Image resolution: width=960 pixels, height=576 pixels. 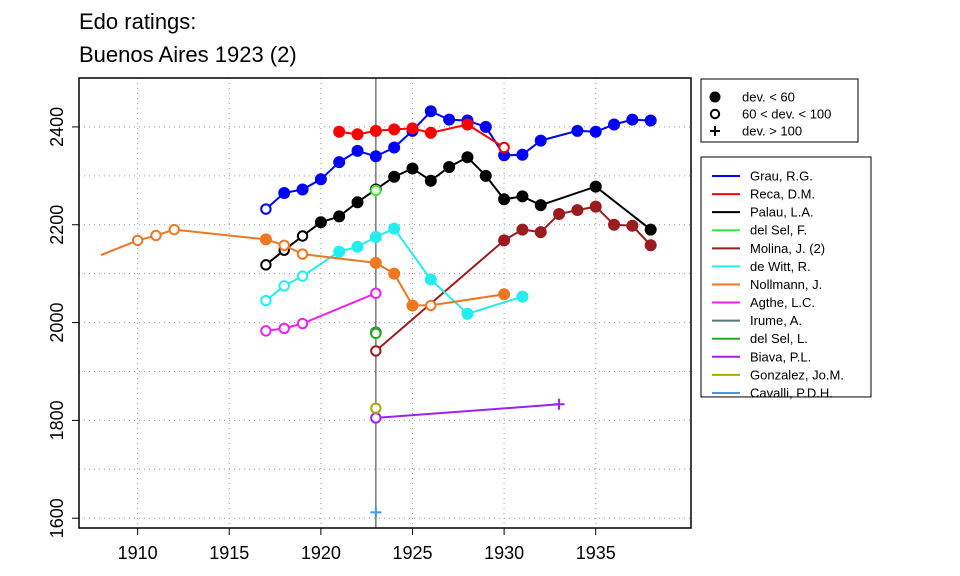 I want to click on series-legend-label-4: Molina, J. (2), so click(x=787, y=248).